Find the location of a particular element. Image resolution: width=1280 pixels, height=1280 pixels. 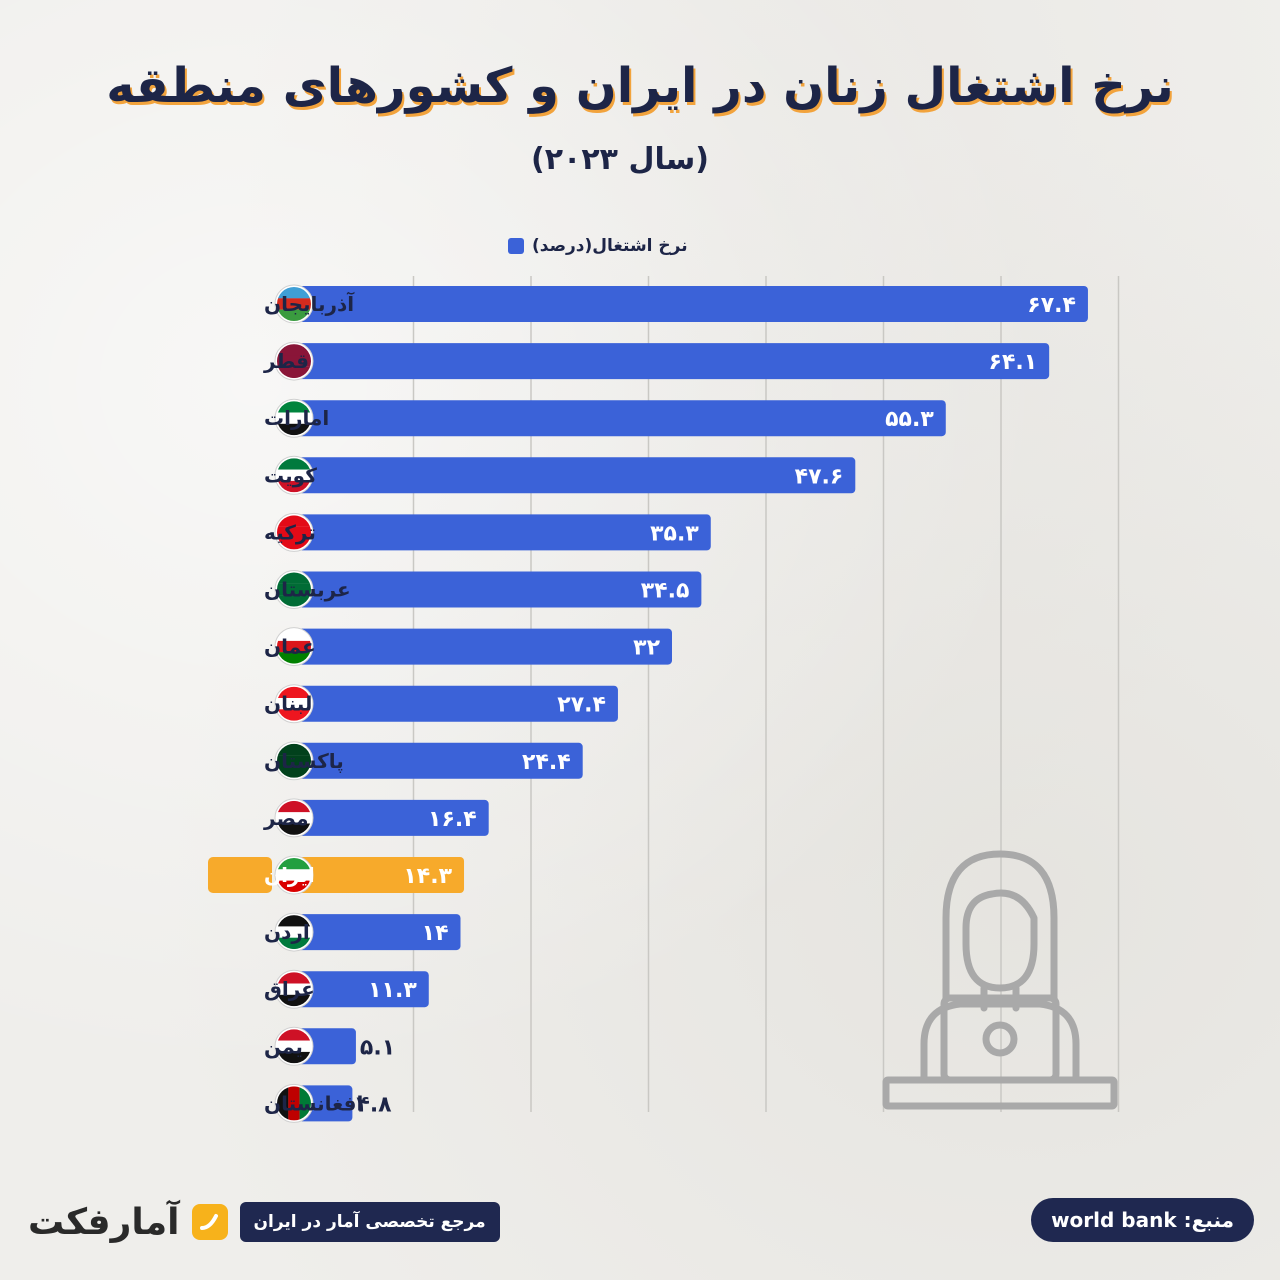

country-label: اردن is located at coordinates (287, 932).